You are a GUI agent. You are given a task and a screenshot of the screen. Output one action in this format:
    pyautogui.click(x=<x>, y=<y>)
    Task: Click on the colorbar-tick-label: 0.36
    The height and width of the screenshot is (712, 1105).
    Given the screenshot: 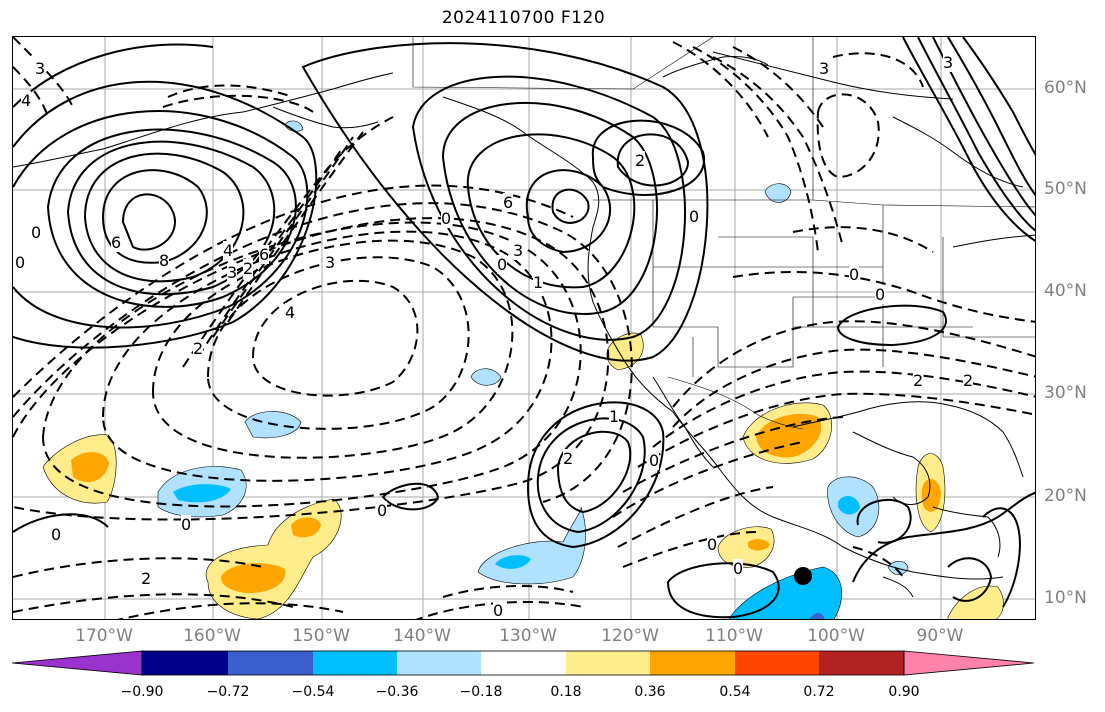 What is the action you would take?
    pyautogui.click(x=650, y=692)
    